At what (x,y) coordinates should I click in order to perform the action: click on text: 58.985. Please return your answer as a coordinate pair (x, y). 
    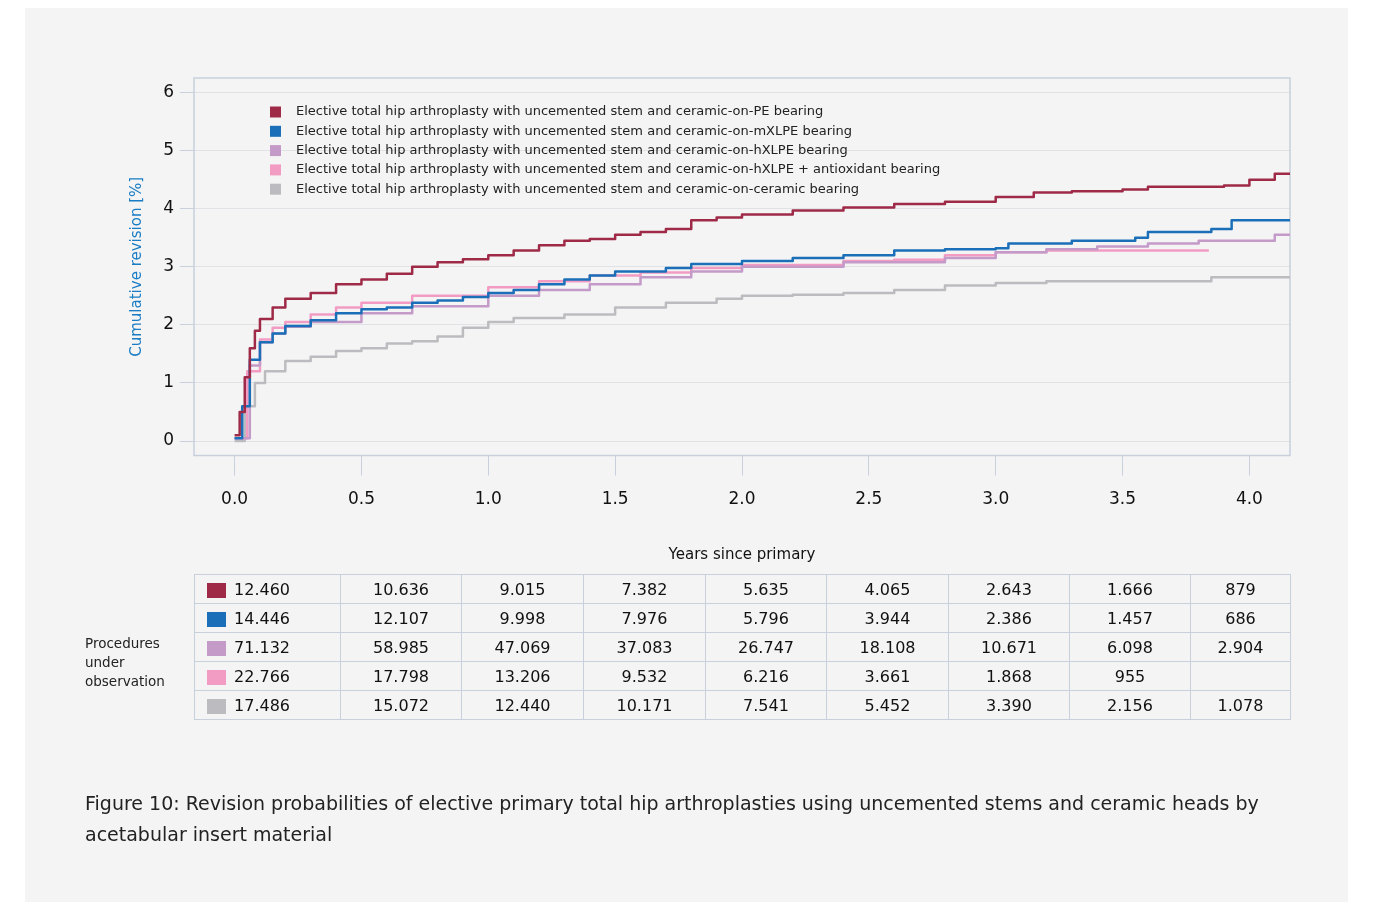
    Looking at the image, I should click on (401, 647).